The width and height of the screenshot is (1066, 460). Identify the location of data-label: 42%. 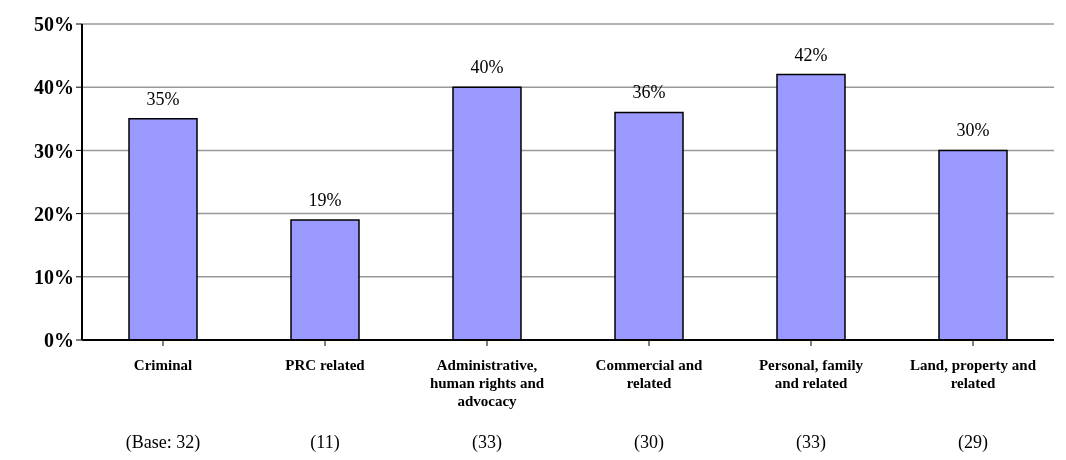
(811, 54).